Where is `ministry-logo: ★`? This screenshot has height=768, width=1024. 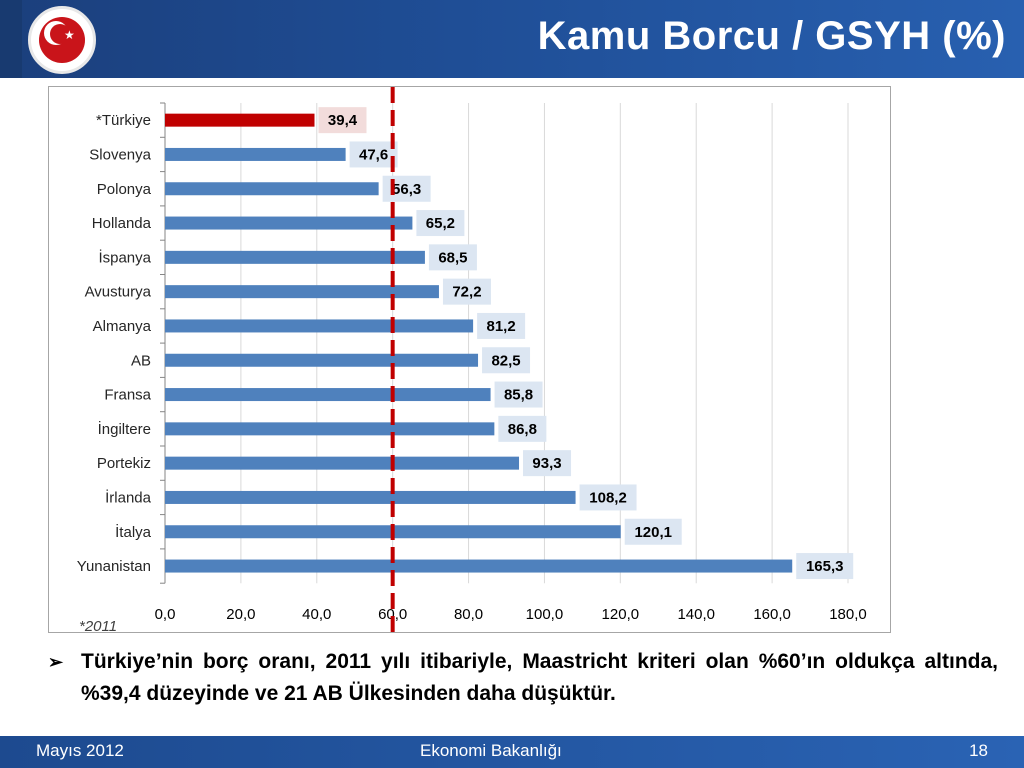
ministry-logo: ★ is located at coordinates (62, 40).